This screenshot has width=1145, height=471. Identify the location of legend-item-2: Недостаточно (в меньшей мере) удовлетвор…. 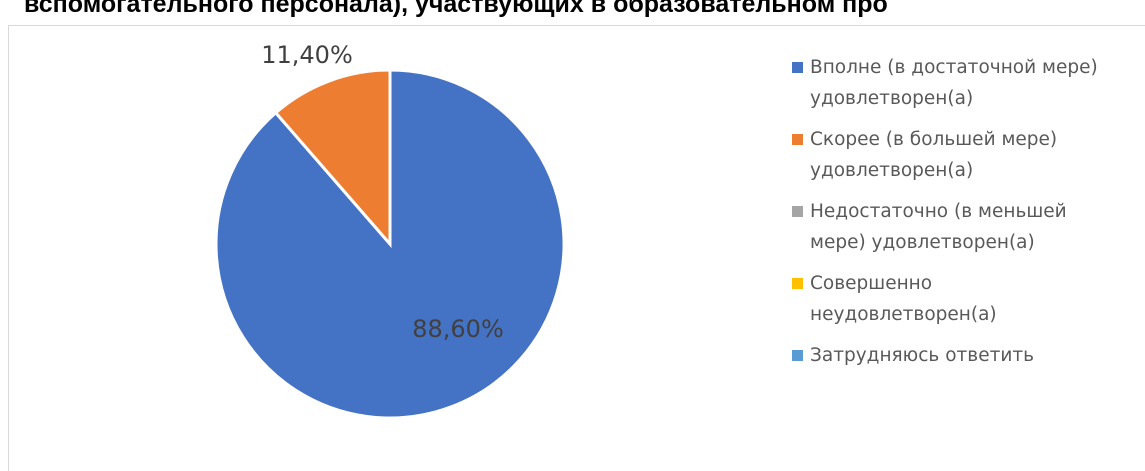
(967, 227).